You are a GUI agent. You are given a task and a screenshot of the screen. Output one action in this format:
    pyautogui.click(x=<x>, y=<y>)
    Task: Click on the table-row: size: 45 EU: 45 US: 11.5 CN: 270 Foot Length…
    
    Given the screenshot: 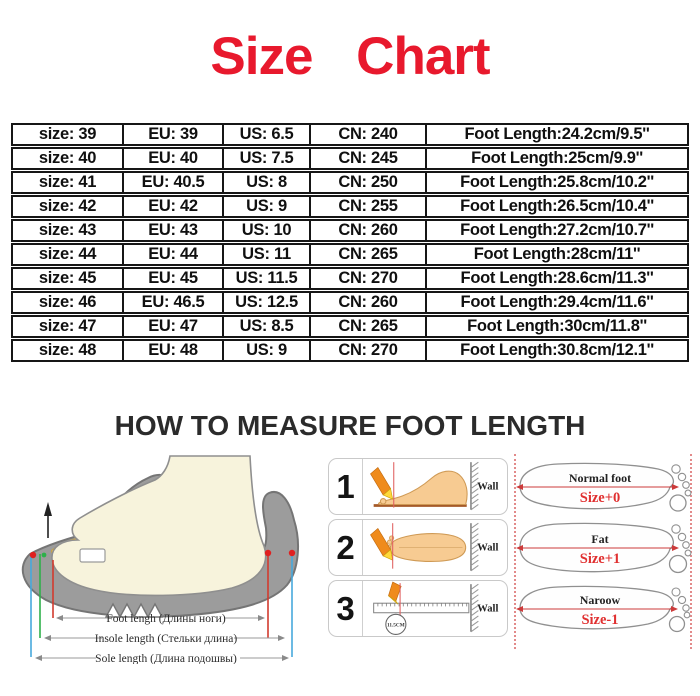 What is the action you would take?
    pyautogui.click(x=350, y=278)
    